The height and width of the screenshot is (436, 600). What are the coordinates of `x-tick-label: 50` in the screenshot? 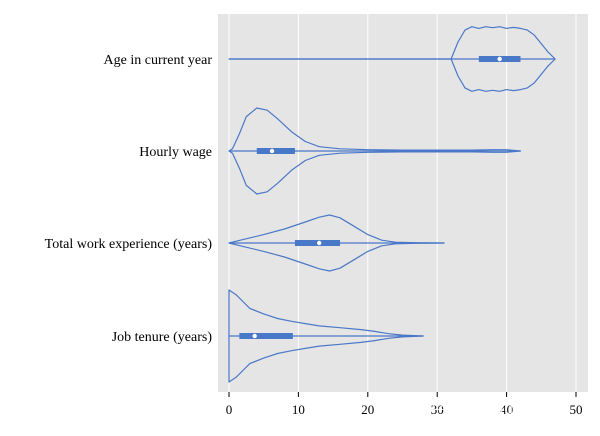 It's located at (576, 409).